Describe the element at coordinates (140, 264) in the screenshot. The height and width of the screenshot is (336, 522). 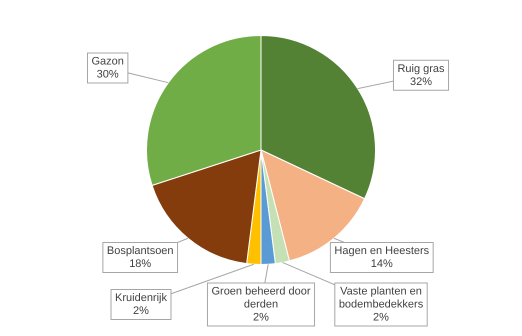
I see `data-label: 18%` at that location.